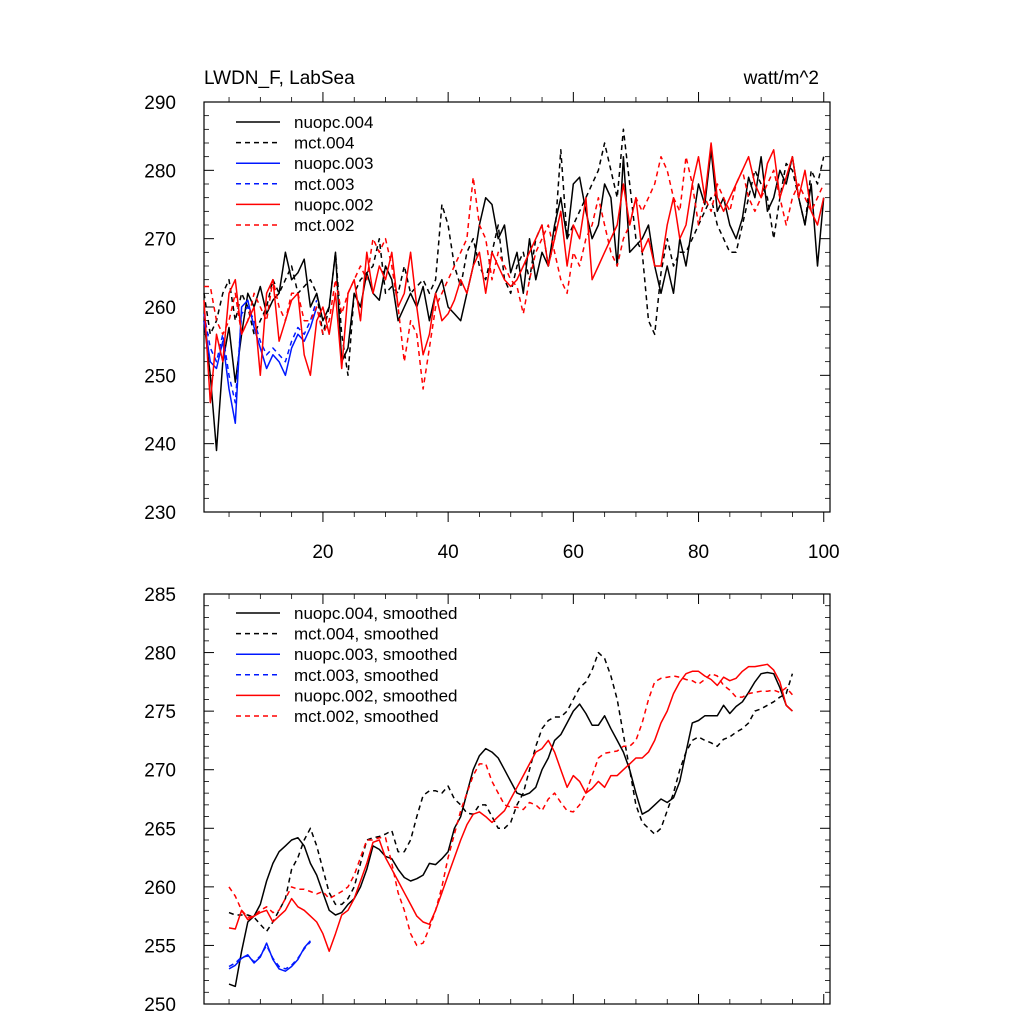 The image size is (1024, 1024). What do you see at coordinates (160, 513) in the screenshot?
I see `y-tick-label: 230` at bounding box center [160, 513].